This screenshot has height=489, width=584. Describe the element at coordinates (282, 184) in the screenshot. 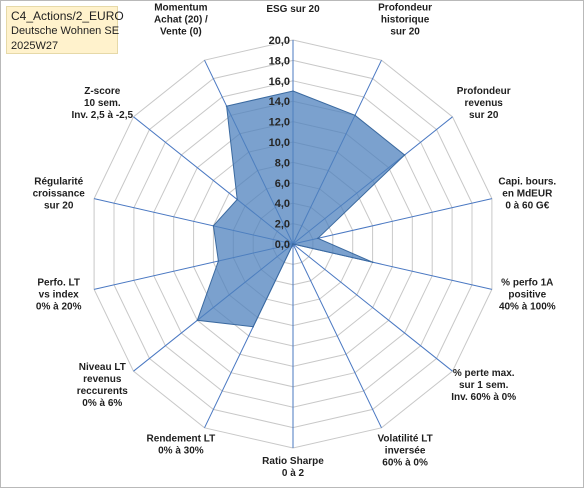

I see `tick-label-3: 6,0` at that location.